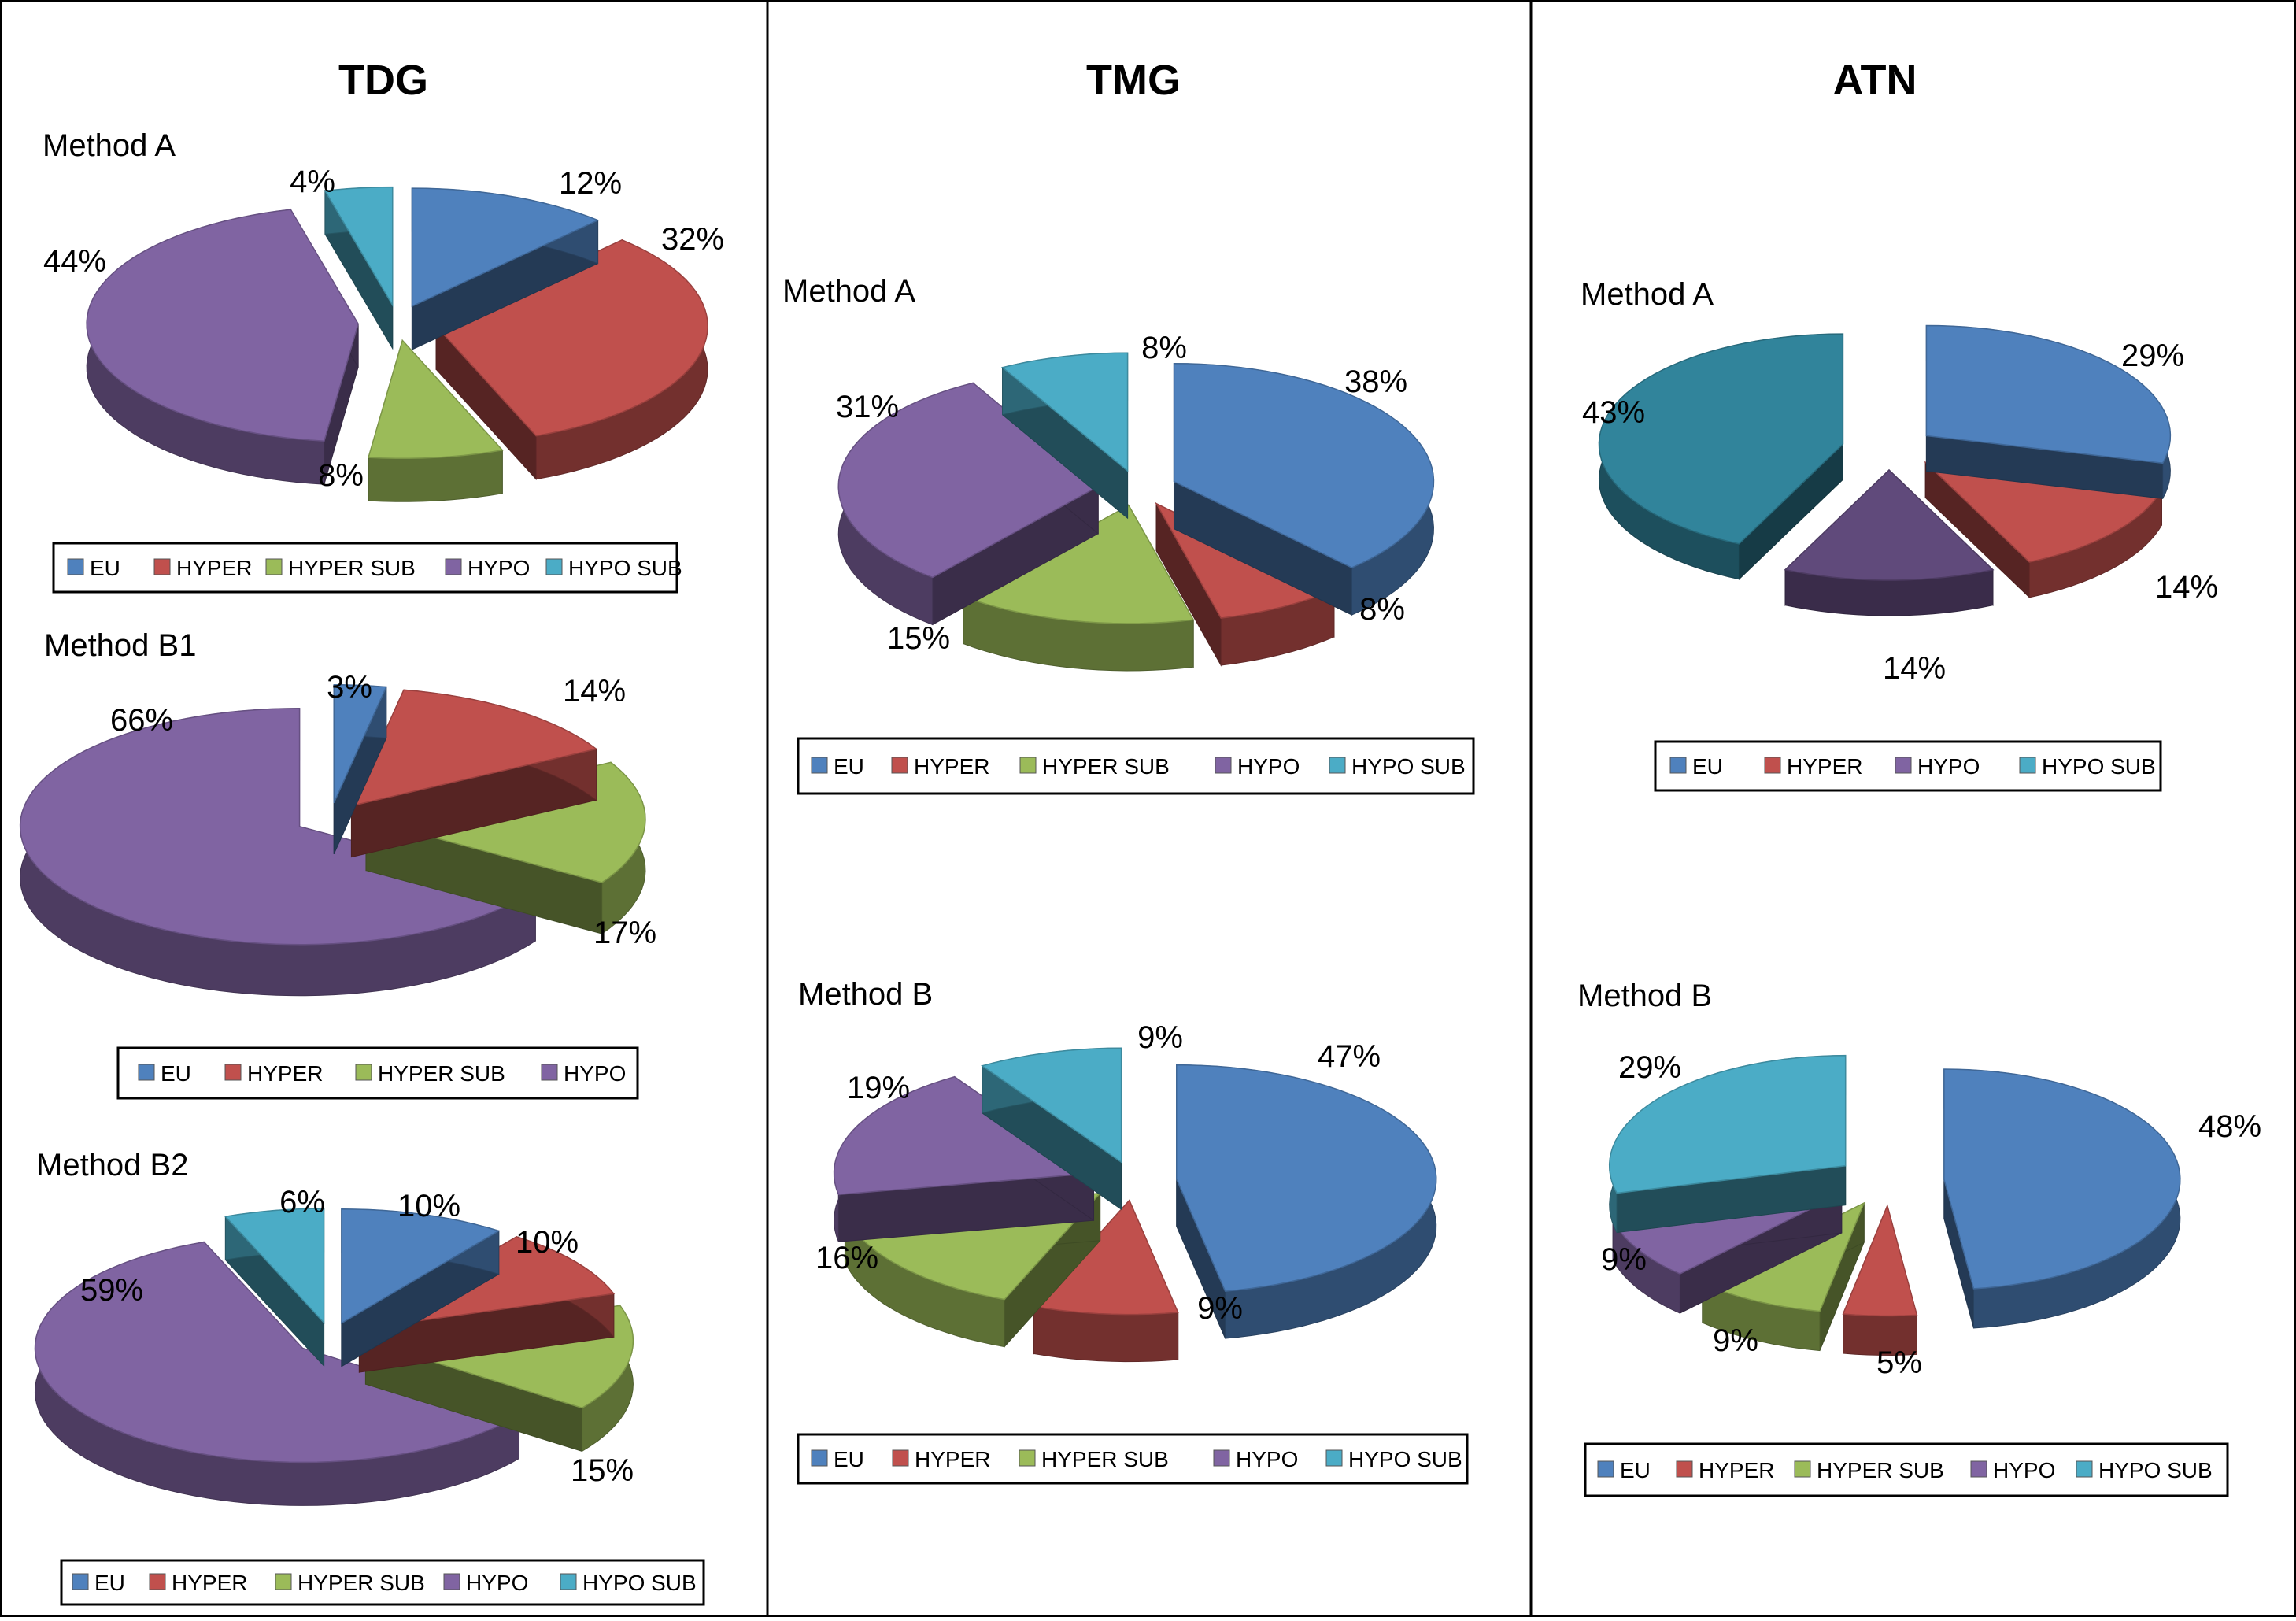 The image size is (2296, 1621). What do you see at coordinates (1624, 1259) in the screenshot?
I see `data-label-hypo: 9%` at bounding box center [1624, 1259].